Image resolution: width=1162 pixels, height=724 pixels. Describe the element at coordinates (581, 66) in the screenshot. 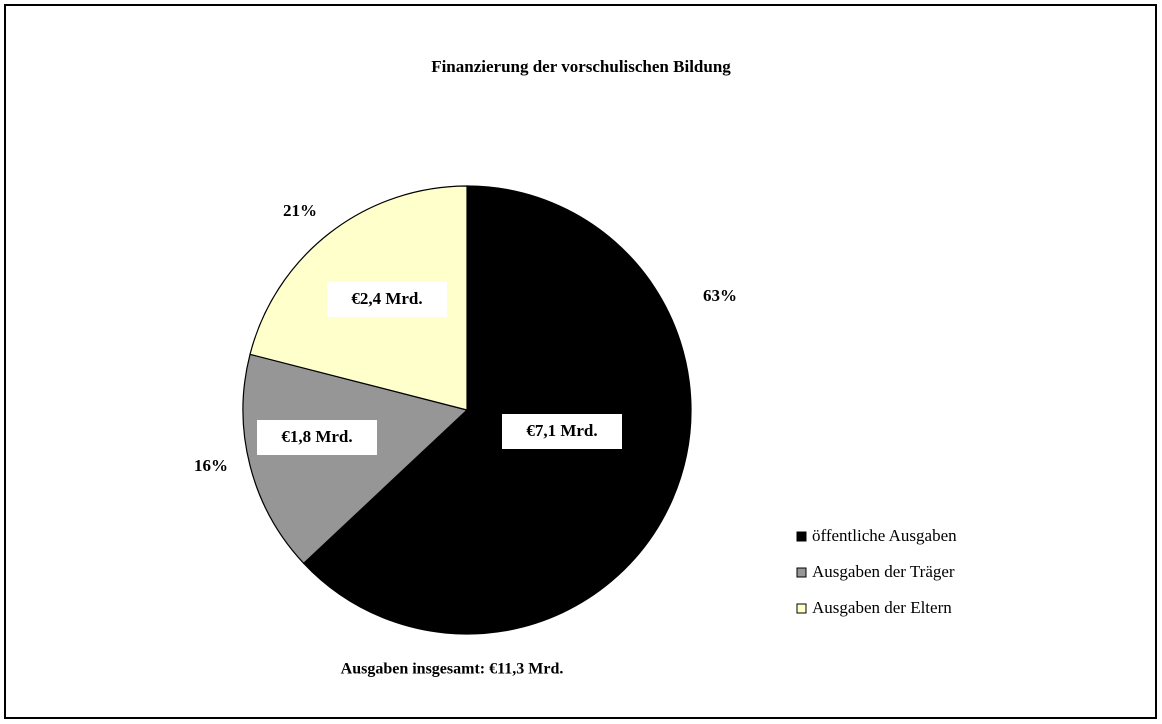

I see `chart-title: Finanzierung der vorschulischen Bildung` at that location.